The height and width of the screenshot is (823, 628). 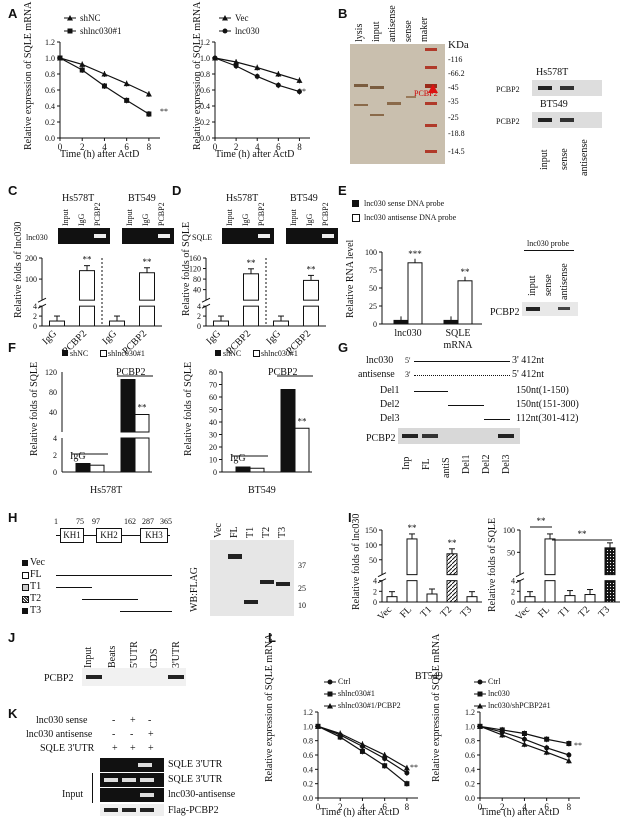 I want to click on I-left-bar, so click(x=412, y=557).